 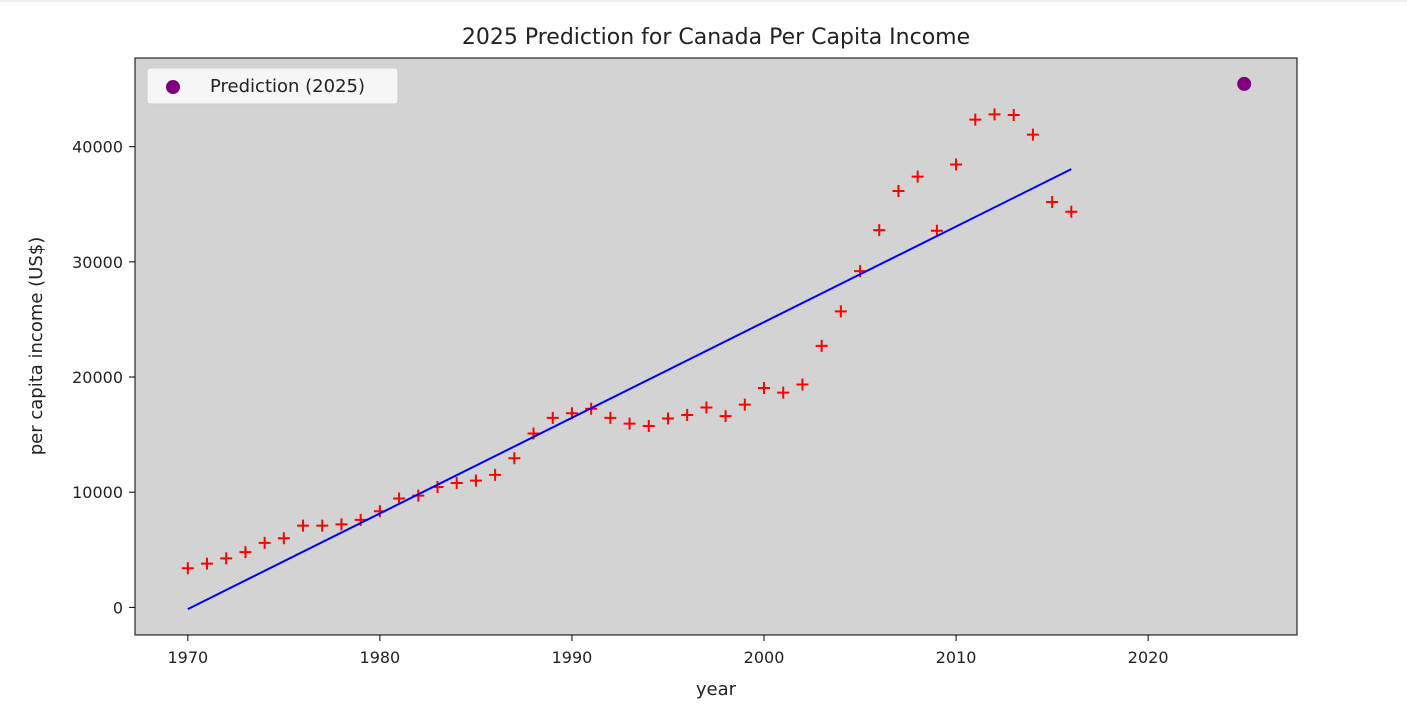 I want to click on x-tick-label: 1990, so click(x=572, y=657).